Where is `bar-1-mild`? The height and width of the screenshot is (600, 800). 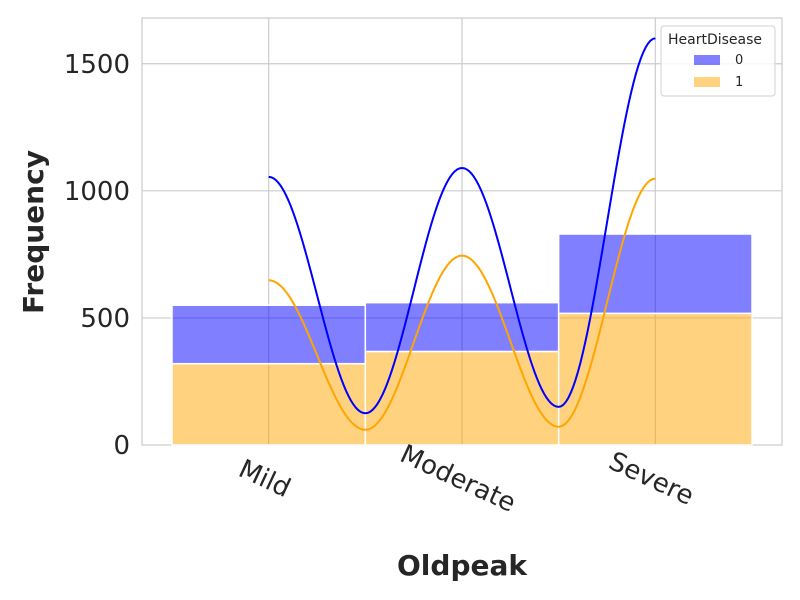
bar-1-mild is located at coordinates (269, 404).